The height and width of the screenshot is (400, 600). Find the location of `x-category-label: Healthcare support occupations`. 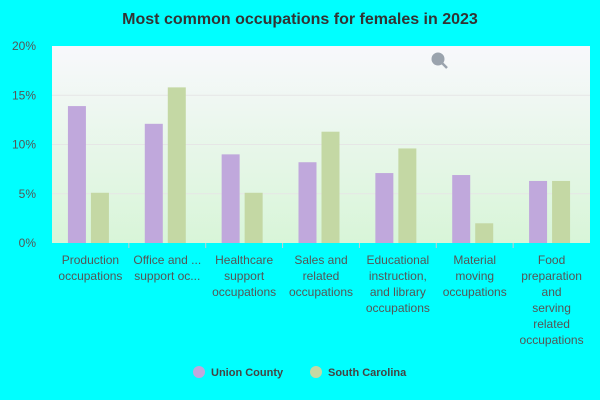

x-category-label: Healthcare support occupations is located at coordinates (244, 276).